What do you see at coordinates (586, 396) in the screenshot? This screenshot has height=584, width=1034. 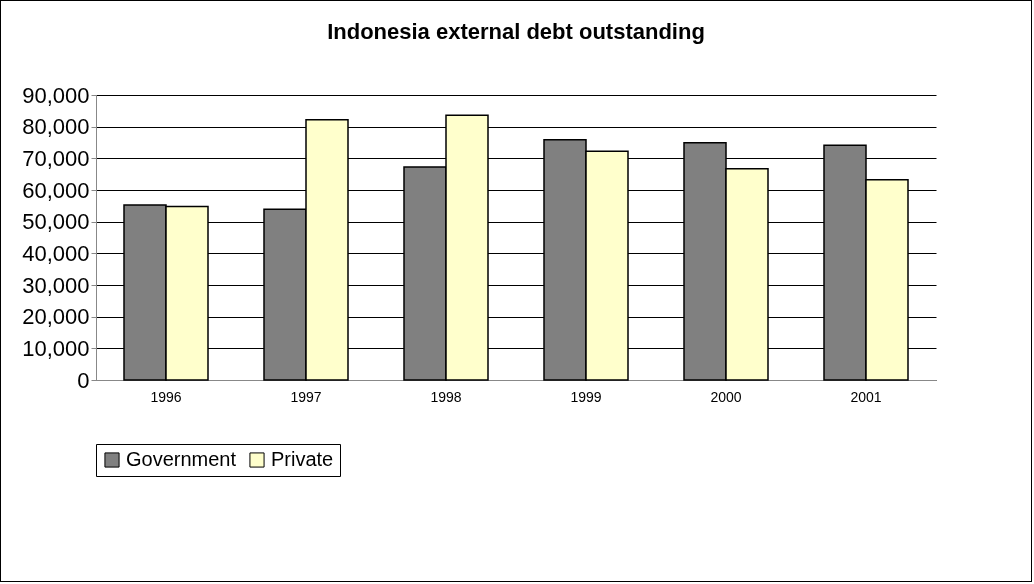 I see `x-tick-label: 1999` at bounding box center [586, 396].